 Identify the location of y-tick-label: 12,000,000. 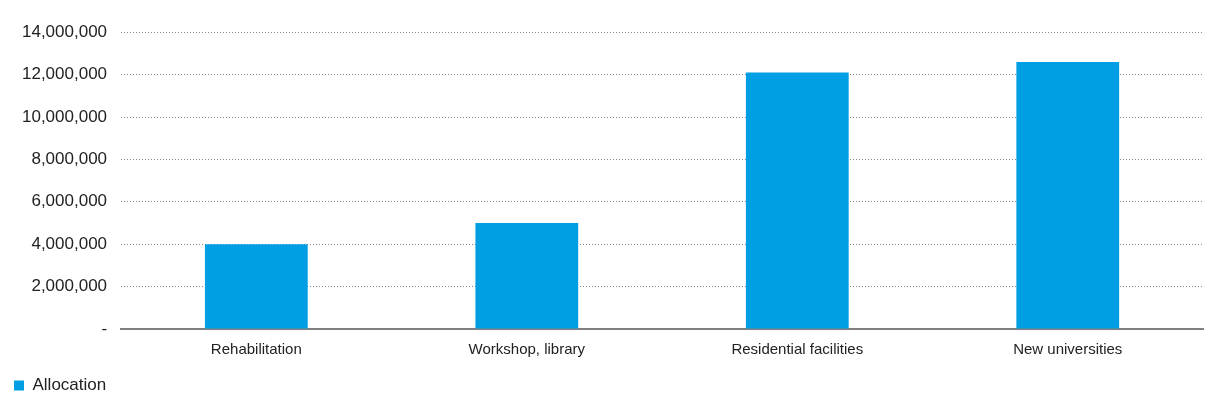
(64, 74).